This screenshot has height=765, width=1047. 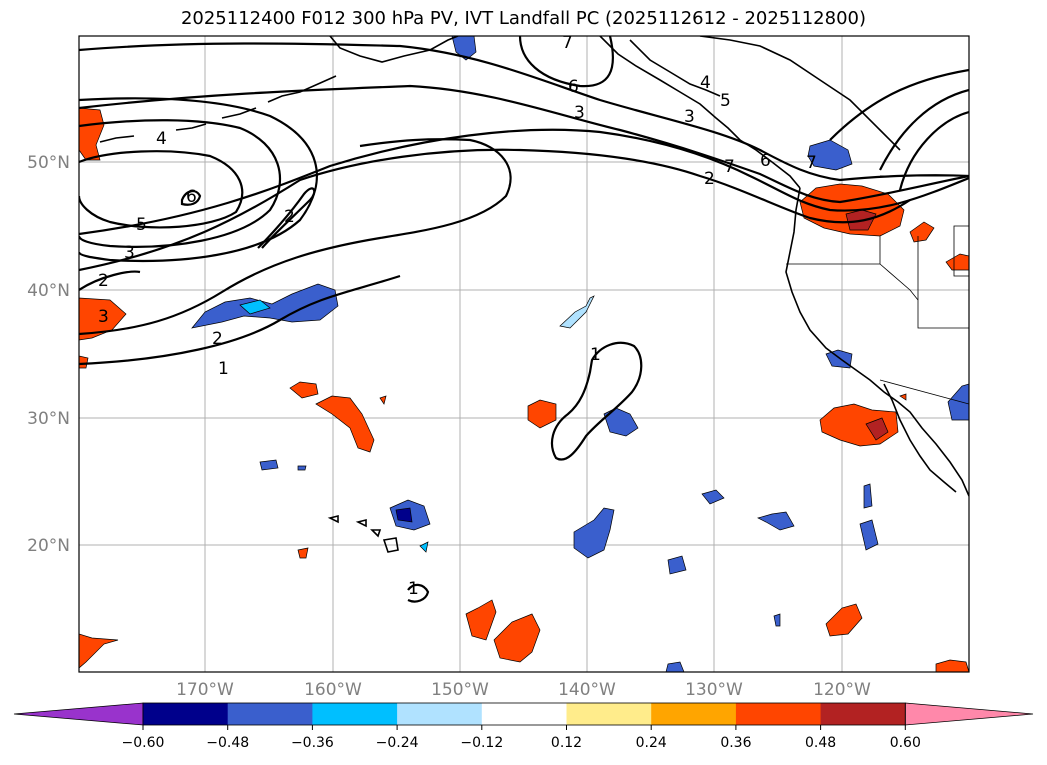 What do you see at coordinates (844, 620) in the screenshot?
I see `fill-pos-13n-c` at bounding box center [844, 620].